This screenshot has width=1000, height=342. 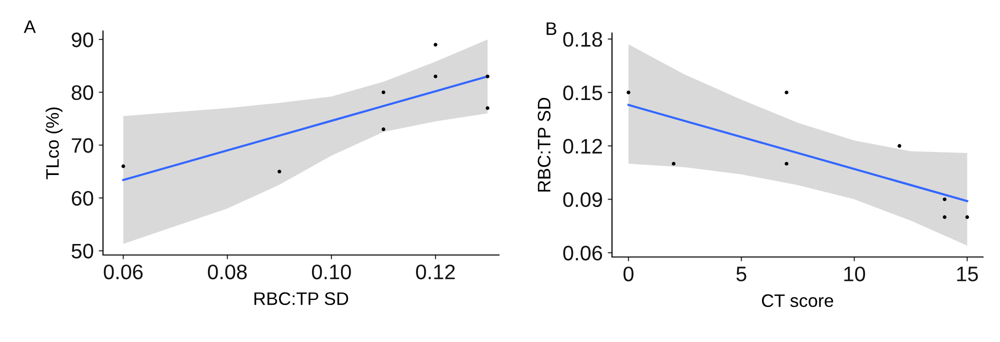 I want to click on x-tick-label: 10, so click(x=855, y=274).